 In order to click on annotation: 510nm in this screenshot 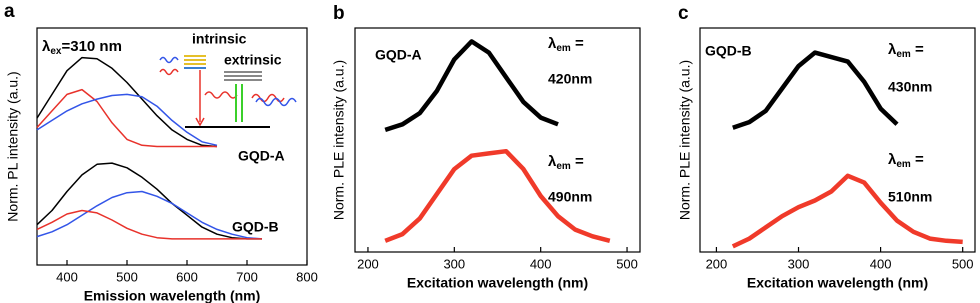, I will do `click(910, 197)`.